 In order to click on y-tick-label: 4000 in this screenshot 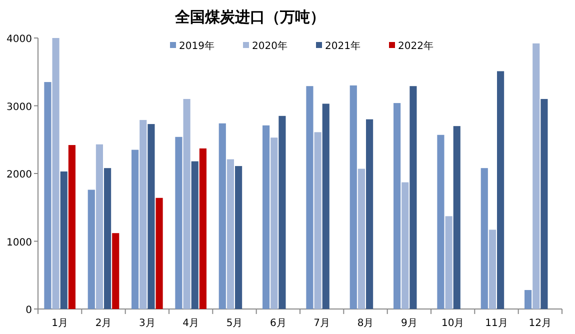, I will do `click(19, 39)`.